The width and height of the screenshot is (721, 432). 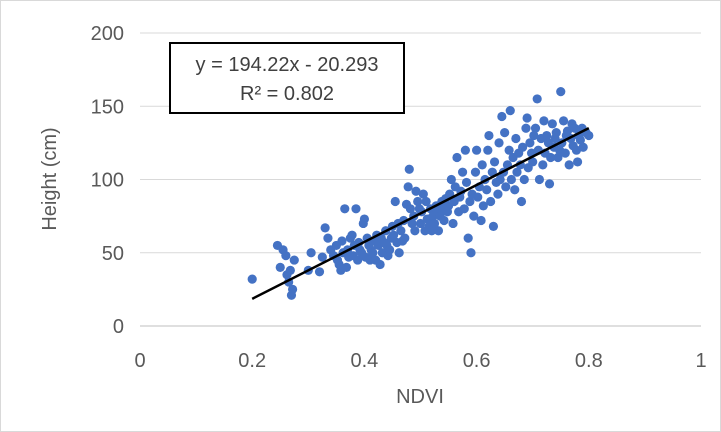 What do you see at coordinates (113, 254) in the screenshot?
I see `y-tick-label: 50` at bounding box center [113, 254].